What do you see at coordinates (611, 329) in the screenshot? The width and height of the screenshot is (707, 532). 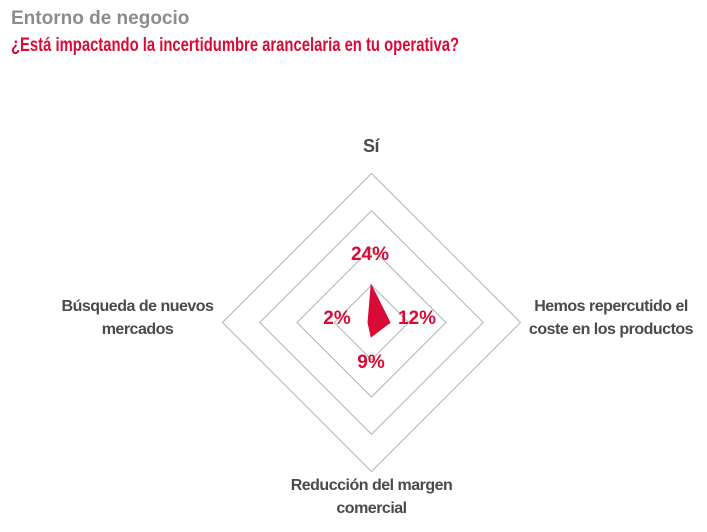 I see `axis-label-line: coste en los productos` at bounding box center [611, 329].